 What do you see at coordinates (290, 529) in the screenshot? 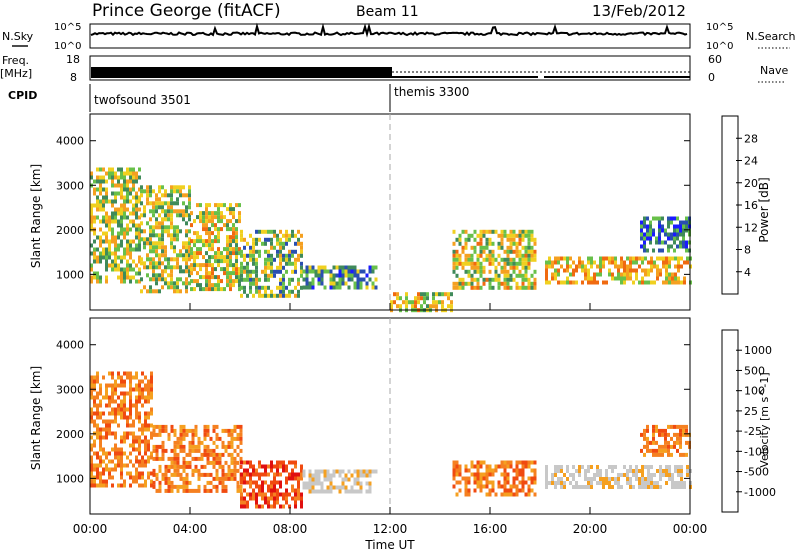
I see `x-tick-label: 08:00` at bounding box center [290, 529].